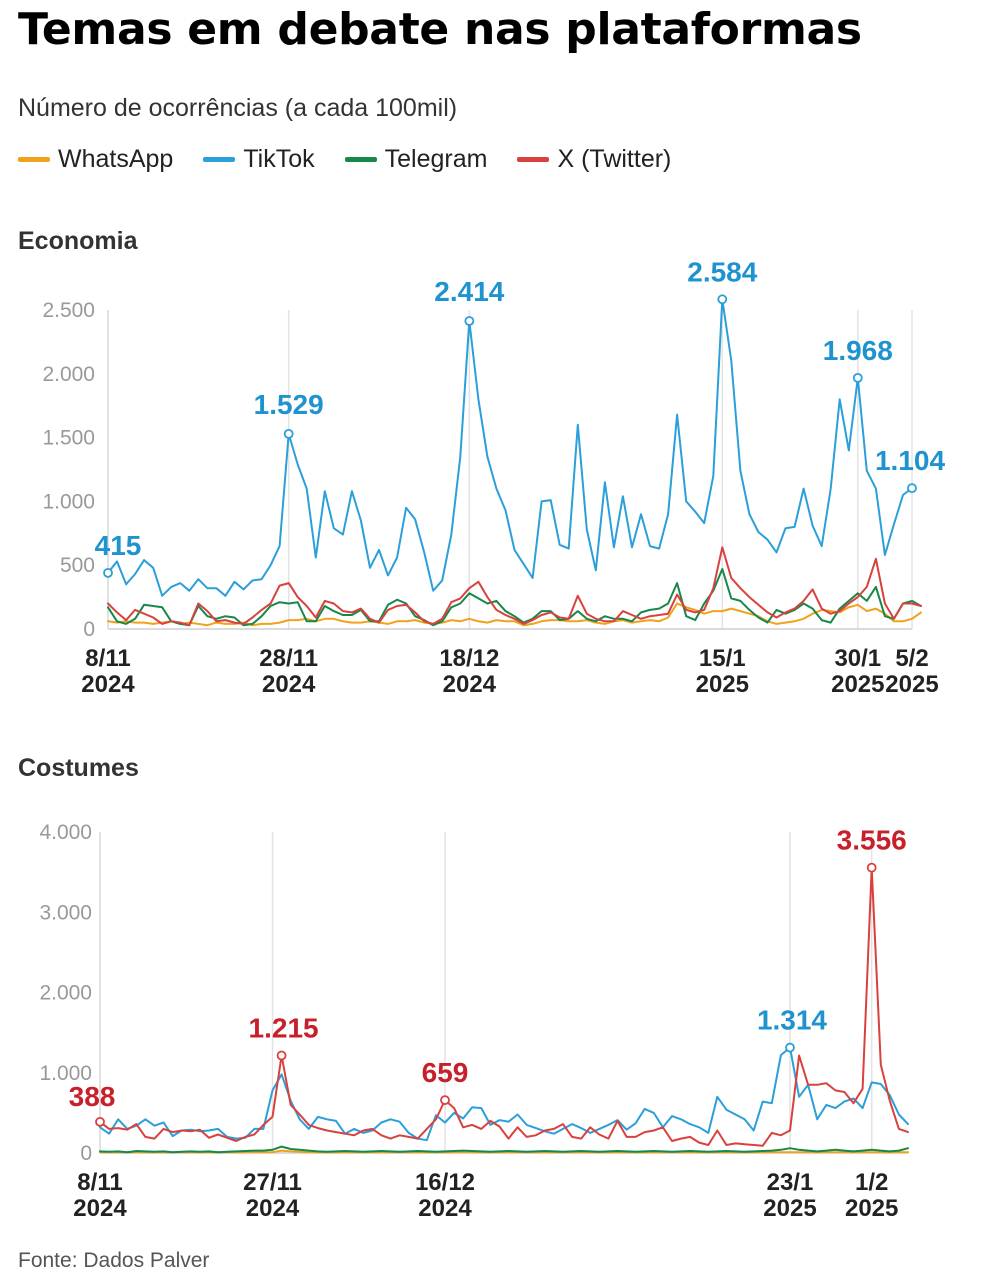 The width and height of the screenshot is (984, 1280). What do you see at coordinates (99, 1182) in the screenshot?
I see `costumes-x-tick-label-0: 8/11` at bounding box center [99, 1182].